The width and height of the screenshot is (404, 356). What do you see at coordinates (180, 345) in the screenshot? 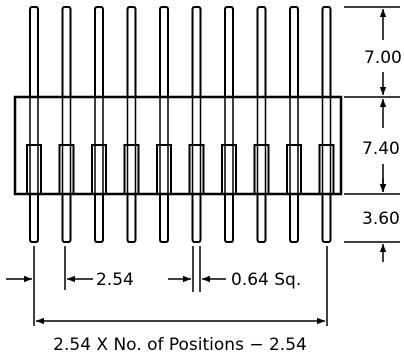
I see `overall-length-label: 2.54 X No. of Positions − 2.54` at bounding box center [180, 345].